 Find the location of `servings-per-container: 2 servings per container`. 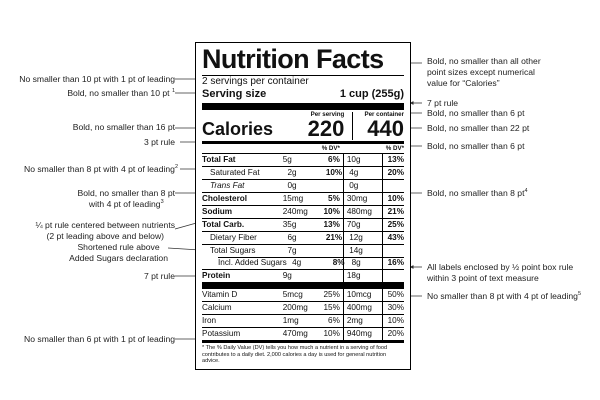

servings-per-container: 2 servings per container is located at coordinates (255, 81).